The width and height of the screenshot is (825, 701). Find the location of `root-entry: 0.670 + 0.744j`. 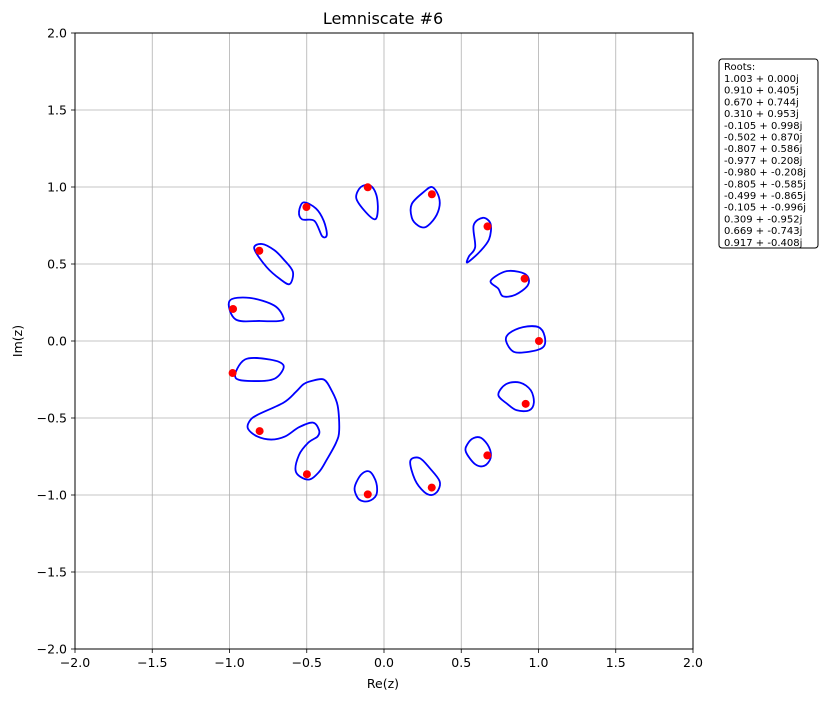

root-entry: 0.670 + 0.744j is located at coordinates (761, 102).